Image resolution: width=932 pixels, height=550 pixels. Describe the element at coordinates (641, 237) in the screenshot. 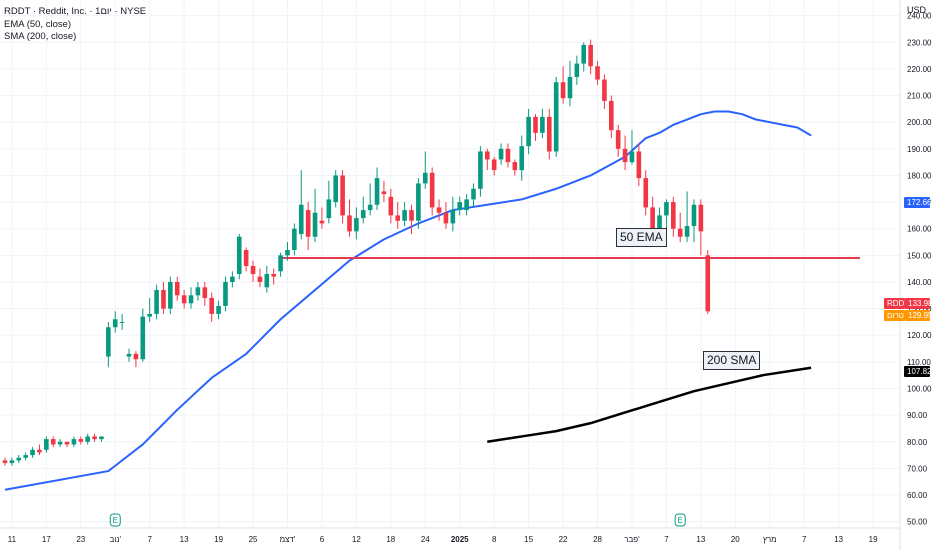

I see `ema-annotation: 50 EMA` at that location.